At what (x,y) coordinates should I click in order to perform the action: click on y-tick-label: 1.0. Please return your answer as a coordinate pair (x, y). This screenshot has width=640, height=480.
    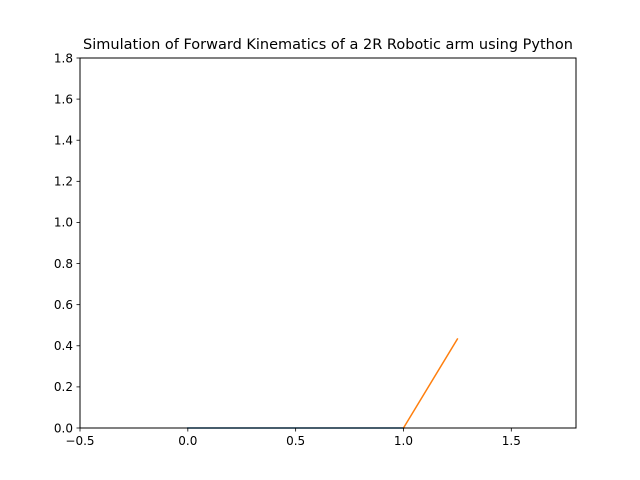
    Looking at the image, I should click on (63, 223).